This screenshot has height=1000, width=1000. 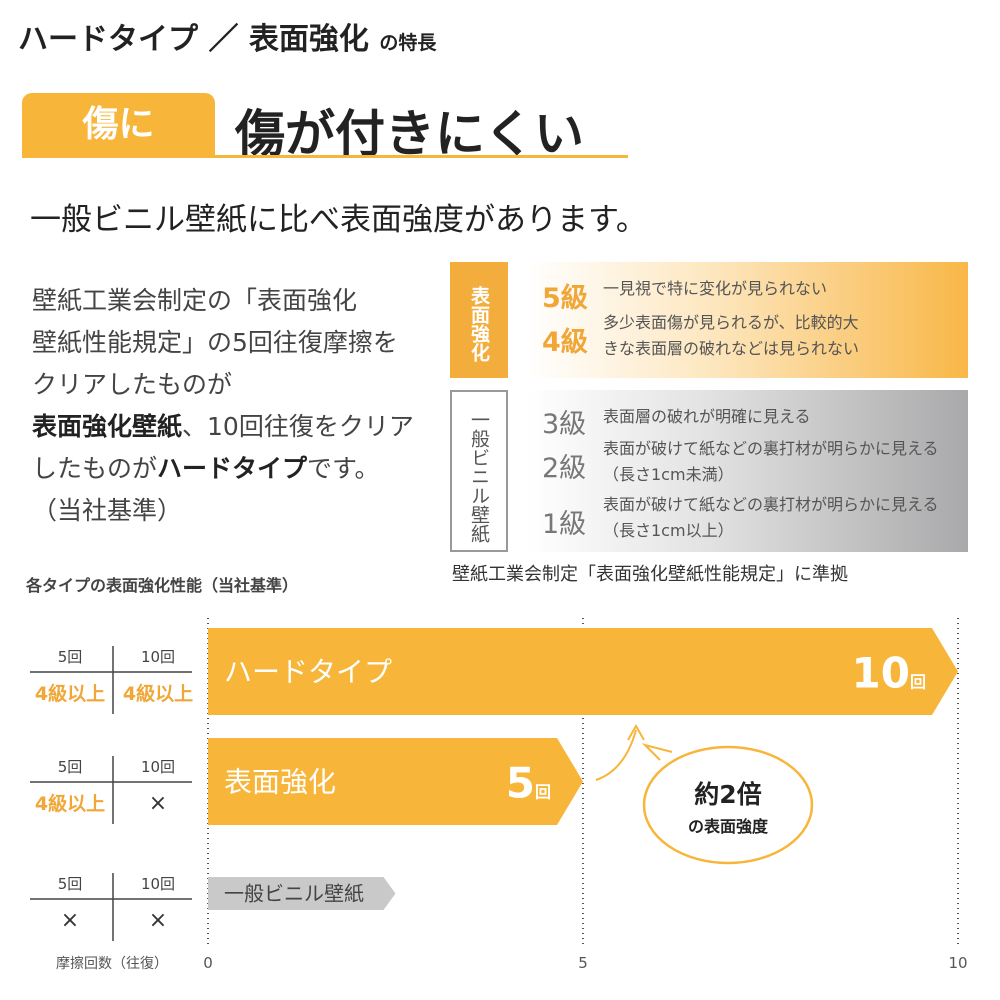 I want to click on grade-5-desc: 一見視で特に変化が見られない, so click(x=715, y=288).